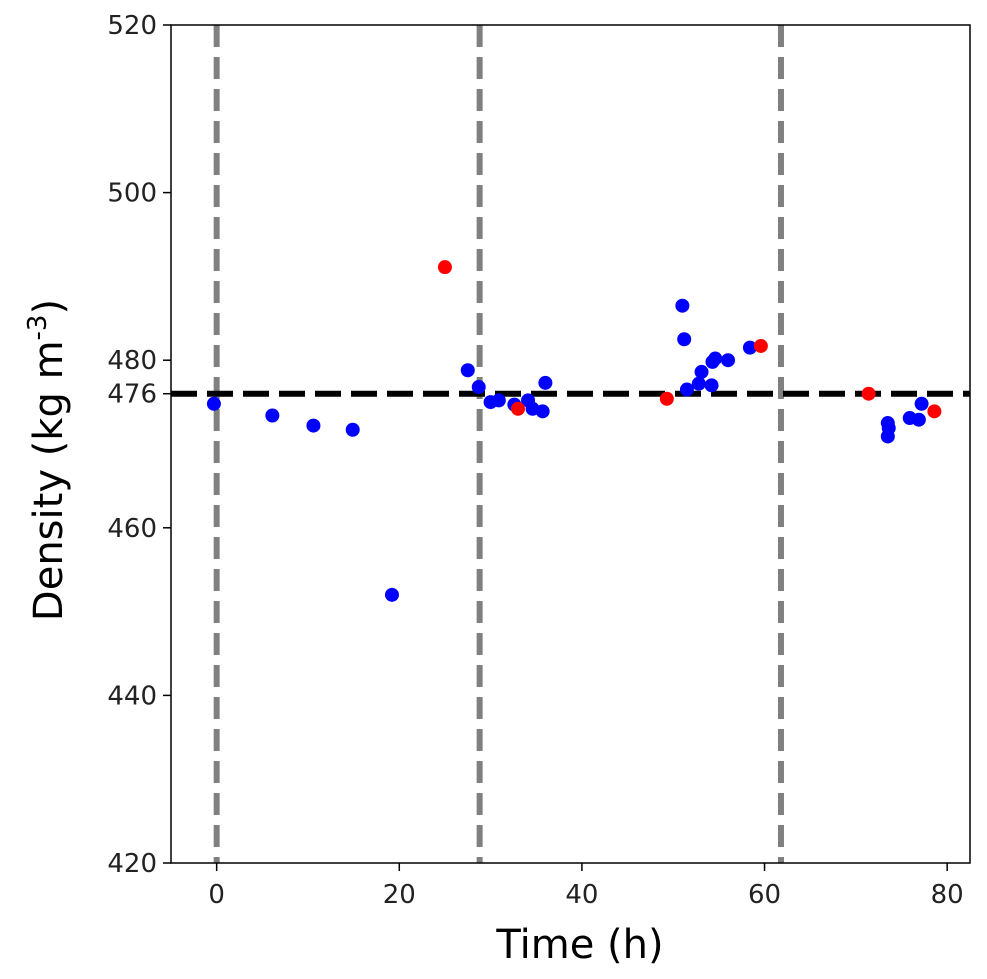 This screenshot has width=987, height=979. Describe the element at coordinates (579, 945) in the screenshot. I see `x-axis-label: Time (h)` at that location.